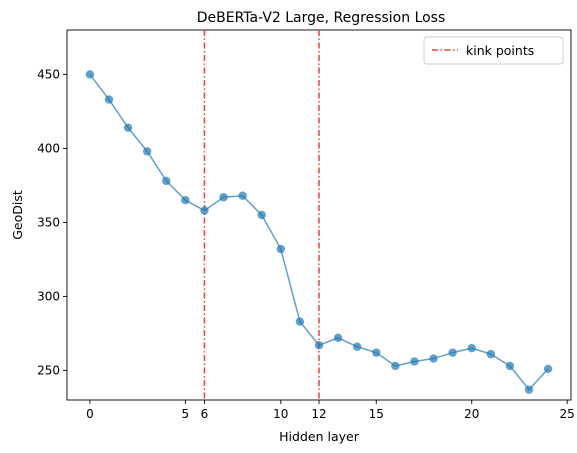  What do you see at coordinates (319, 436) in the screenshot?
I see `x-axis-label: Hidden layer` at bounding box center [319, 436].